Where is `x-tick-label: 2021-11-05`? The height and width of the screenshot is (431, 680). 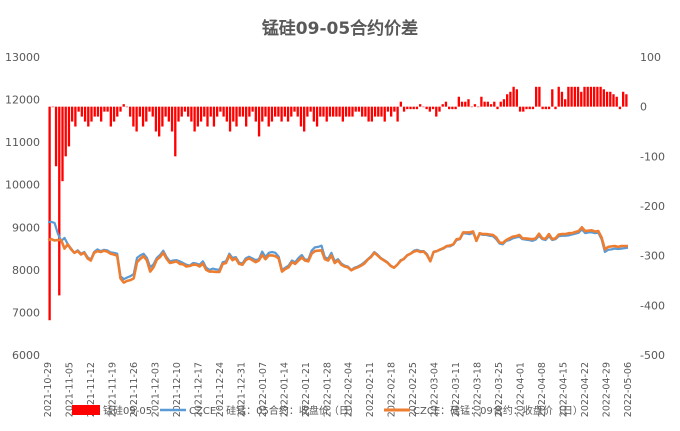
x-tick-label: 2021-11-05 is located at coordinates (69, 389).